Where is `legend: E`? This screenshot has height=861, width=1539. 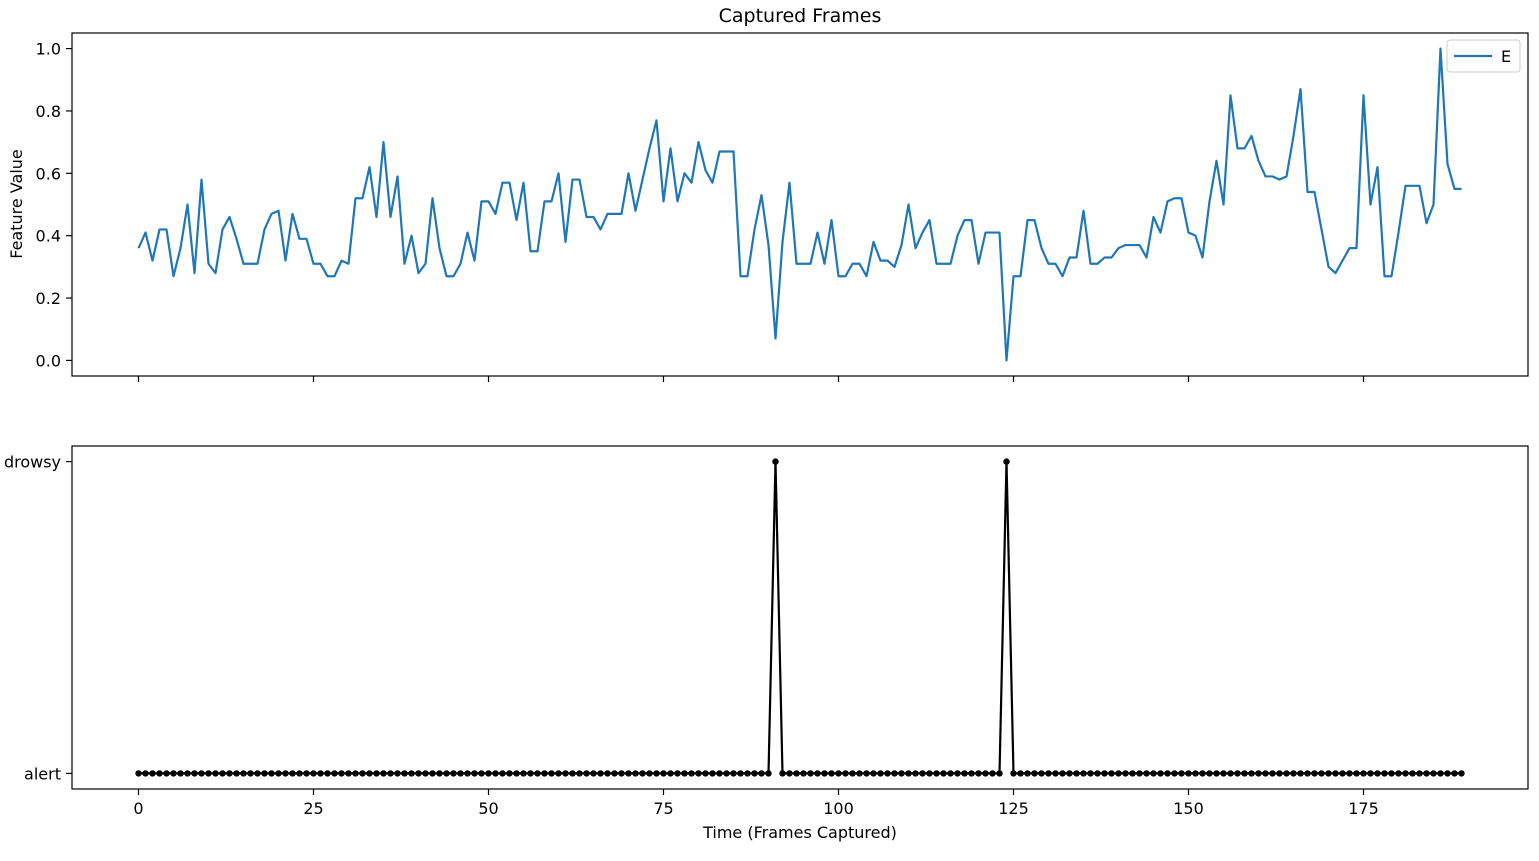
legend: E is located at coordinates (1483, 56).